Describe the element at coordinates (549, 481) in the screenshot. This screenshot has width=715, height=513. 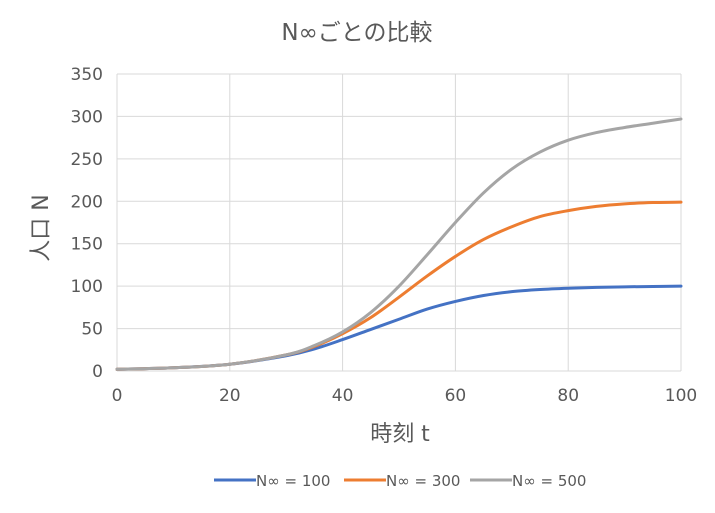
I see `legend-label: N∞ = 500` at that location.